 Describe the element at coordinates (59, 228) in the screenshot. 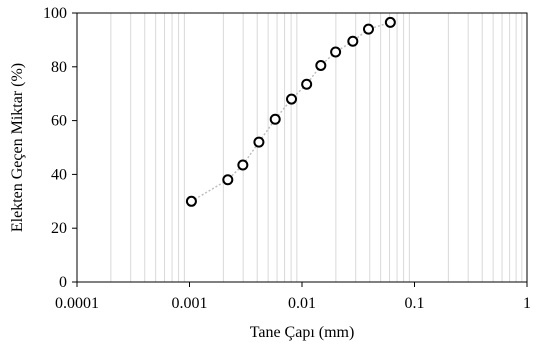

I see `y-tick-label: 20` at that location.